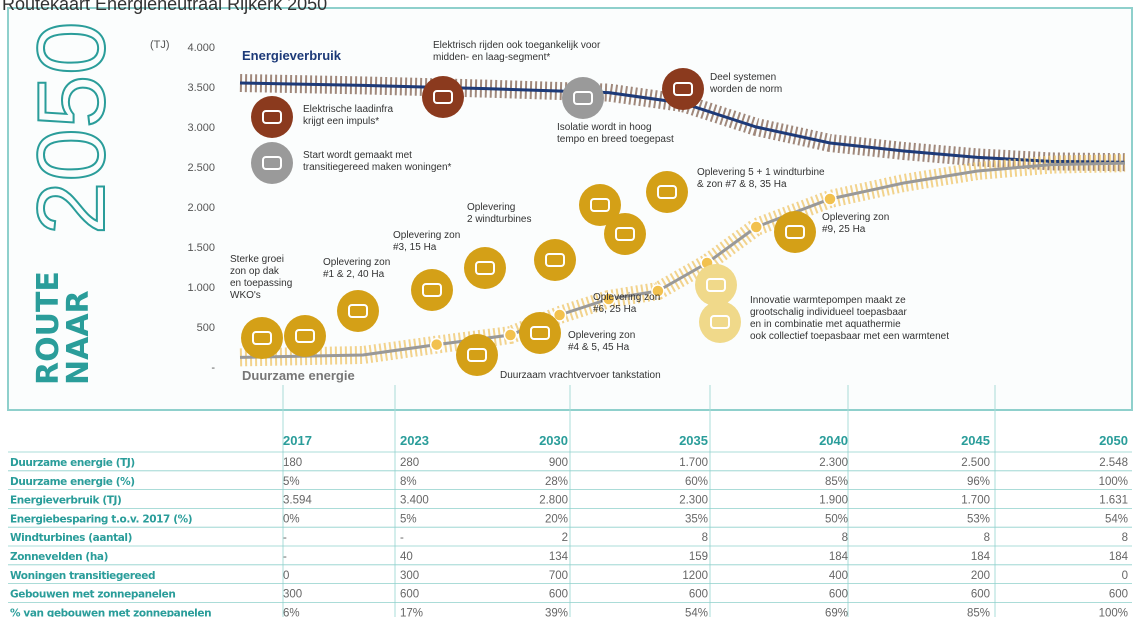  I want to click on row-label: Energiebesparing t.o.v. 2017 (%), so click(101, 519).